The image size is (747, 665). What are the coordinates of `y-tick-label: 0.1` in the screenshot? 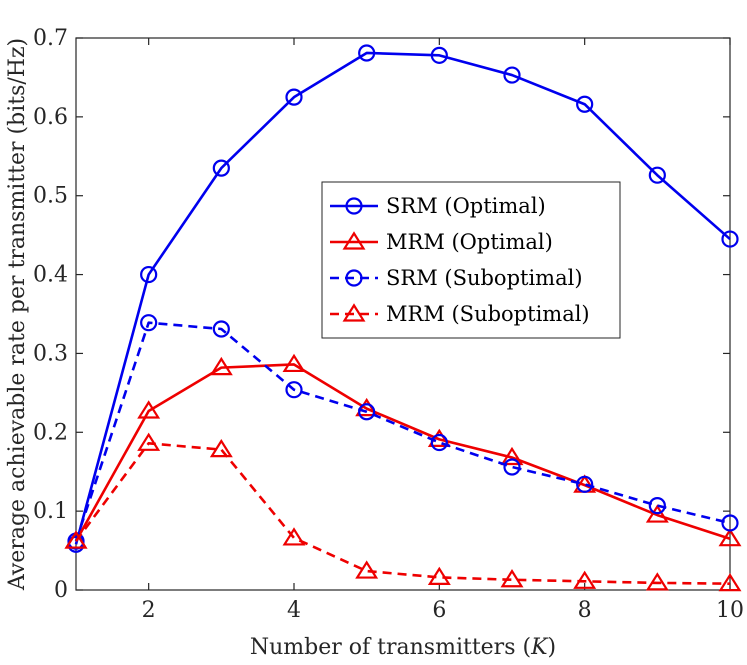 It's located at (50, 511).